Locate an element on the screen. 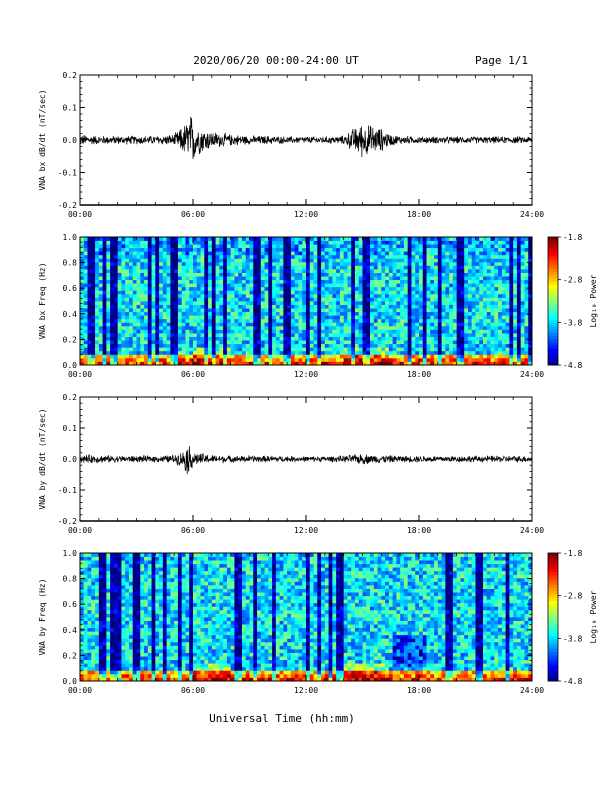 This screenshot has width=612, height=792. y-axis-label: VNA bx dB/dt (nT/sec) is located at coordinates (42, 139).